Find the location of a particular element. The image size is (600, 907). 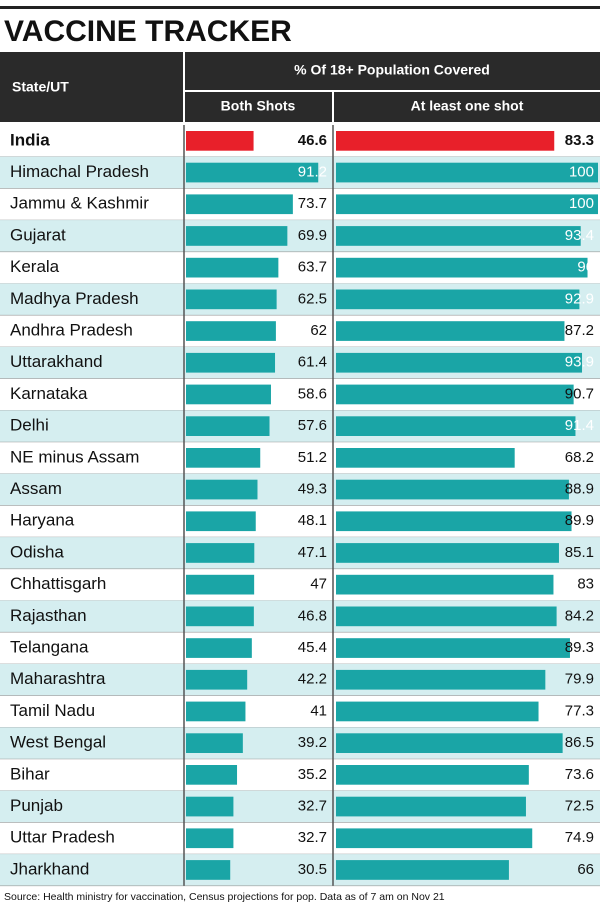

category-label: Chhattisgarh is located at coordinates (58, 583).